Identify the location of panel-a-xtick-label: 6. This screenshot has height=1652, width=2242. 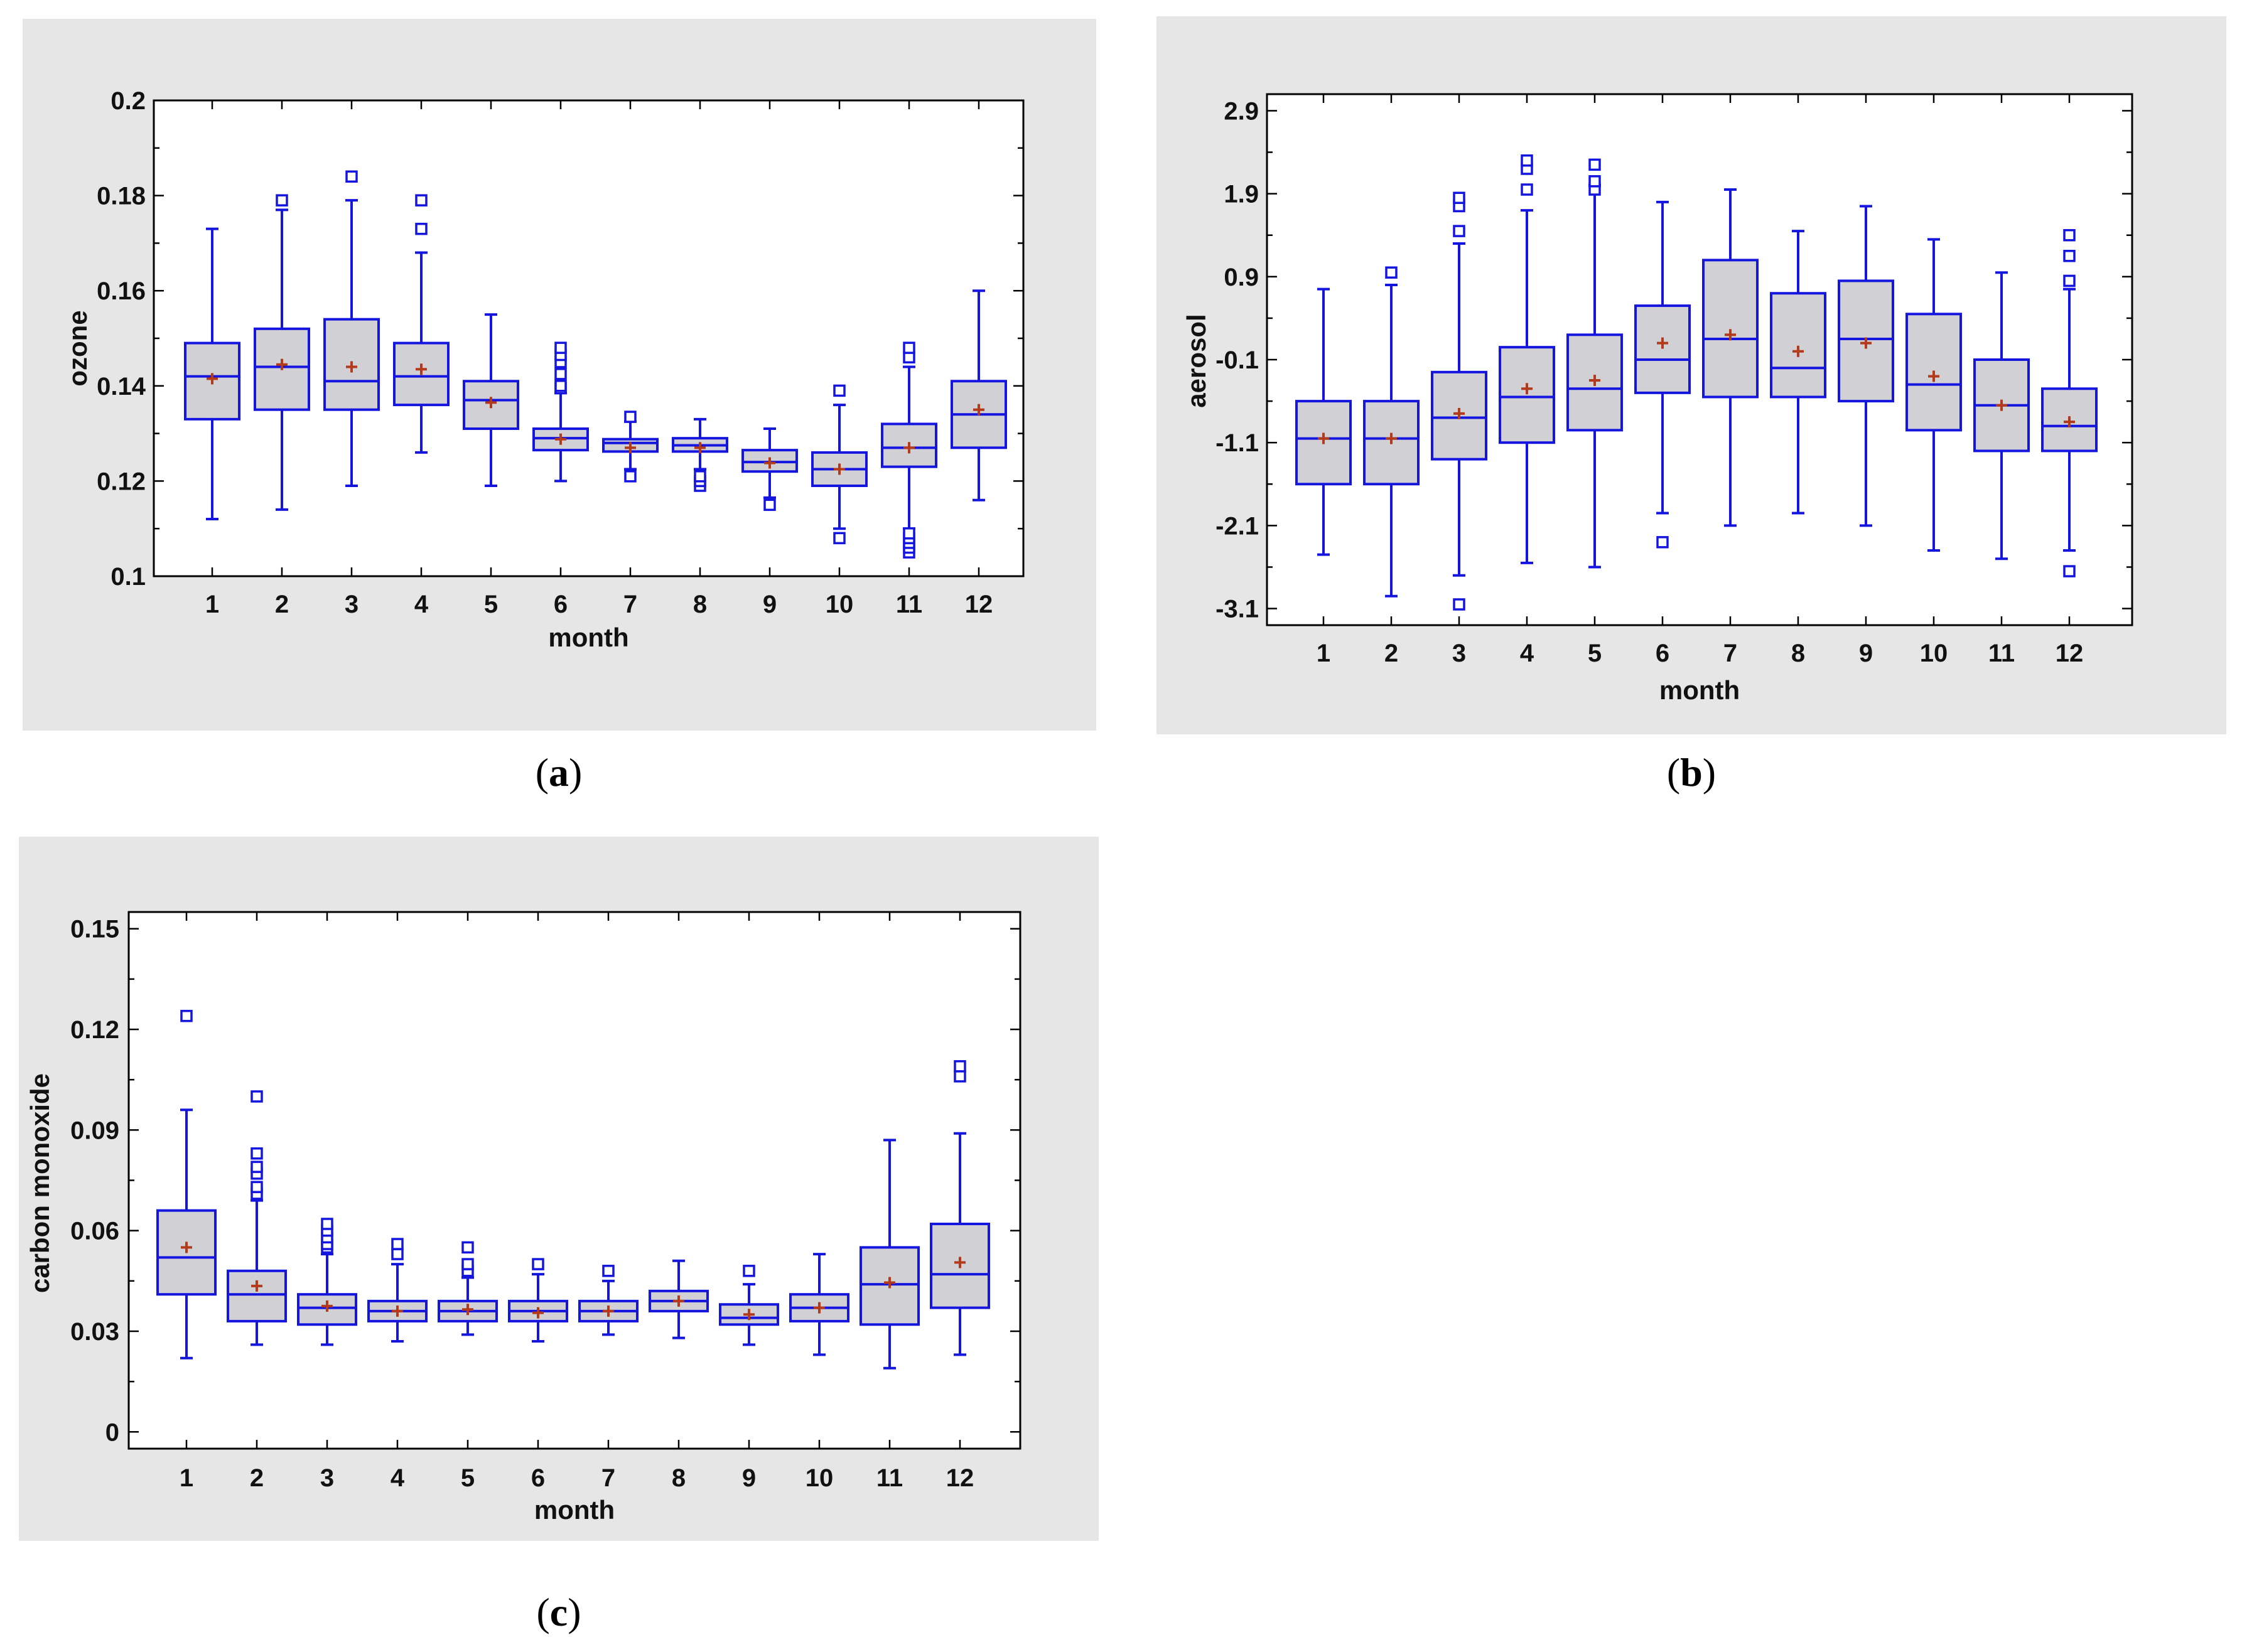
(561, 604).